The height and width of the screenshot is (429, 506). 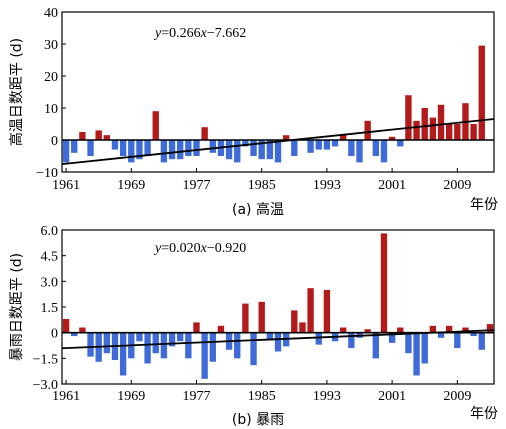 I want to click on y-tick-label: −1.5, so click(x=45, y=359).